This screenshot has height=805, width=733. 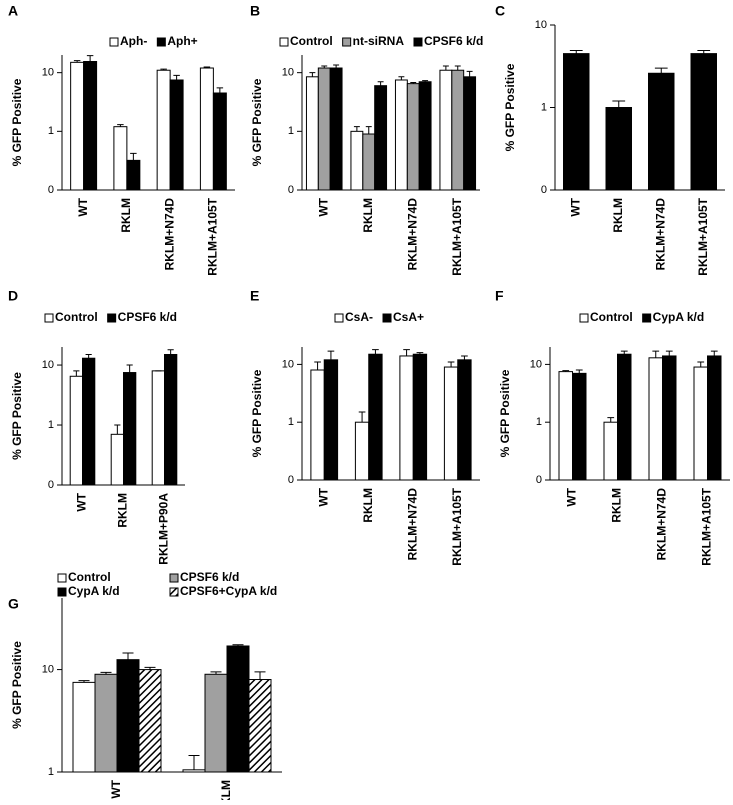 I want to click on legend-label: nt-siRNA, so click(x=379, y=41).